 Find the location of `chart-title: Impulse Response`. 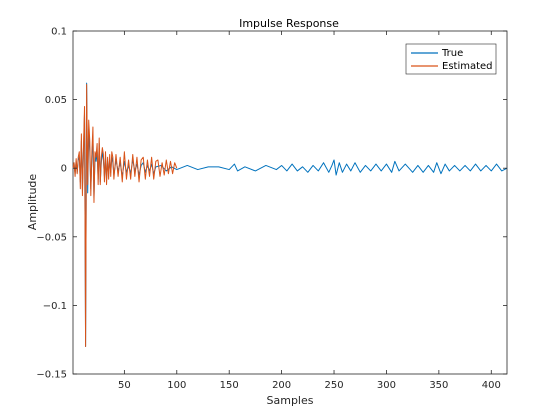

chart-title: Impulse Response is located at coordinates (289, 23).